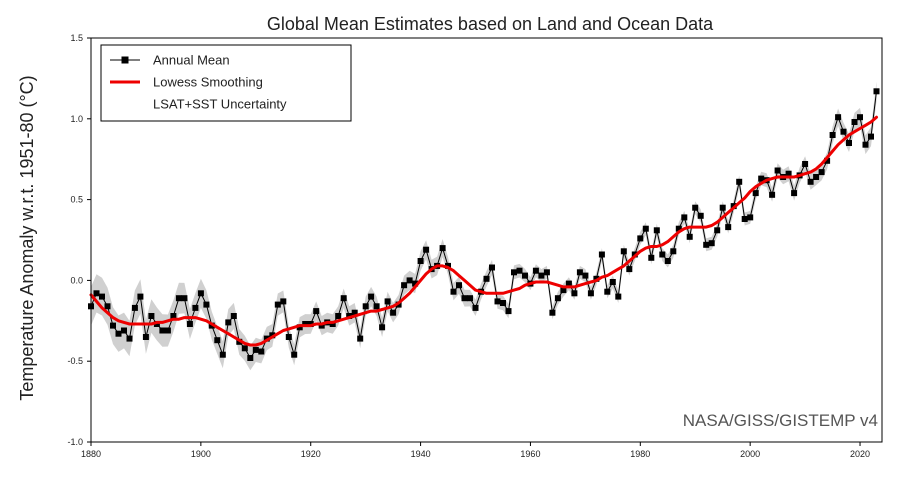 The height and width of the screenshot is (480, 904). I want to click on x-tick-label: 1900, so click(201, 454).